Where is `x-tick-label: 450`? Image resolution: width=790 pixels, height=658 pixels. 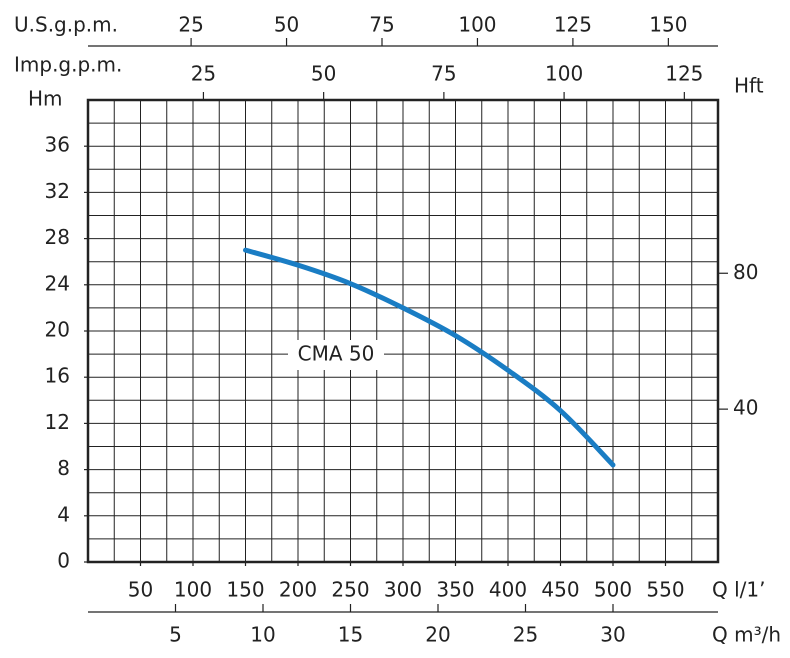 x-tick-label: 450 is located at coordinates (560, 590).